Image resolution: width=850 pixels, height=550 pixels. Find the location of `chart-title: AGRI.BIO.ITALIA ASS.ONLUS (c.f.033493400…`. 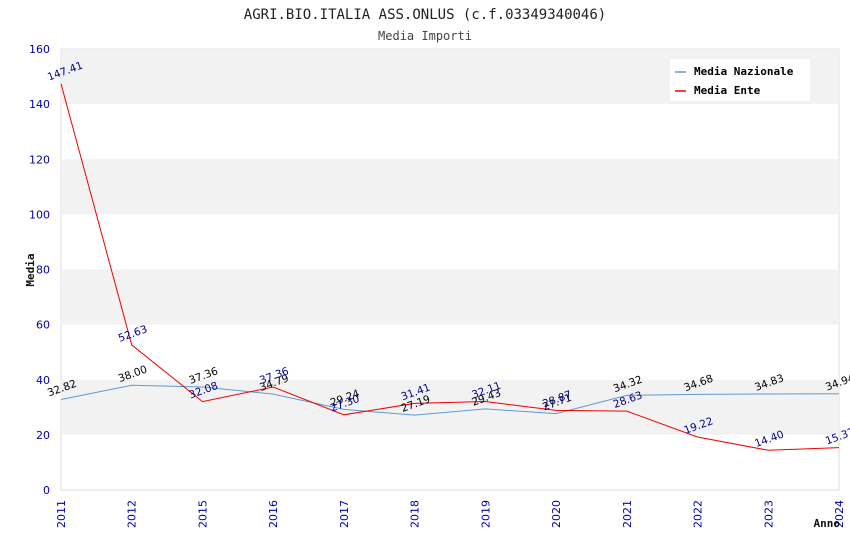

chart-title: AGRI.BIO.ITALIA ASS.ONLUS (c.f.033493400… is located at coordinates (425, 15).